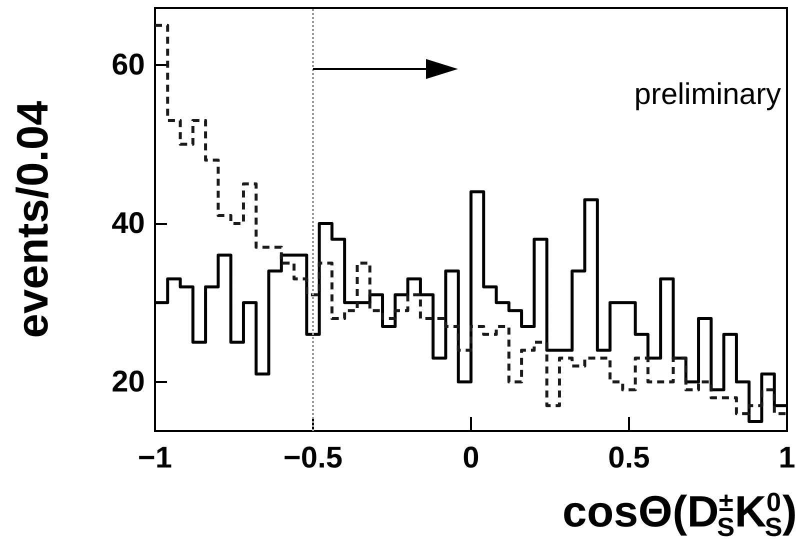  I want to click on y-tick-label: 60, so click(128, 65).